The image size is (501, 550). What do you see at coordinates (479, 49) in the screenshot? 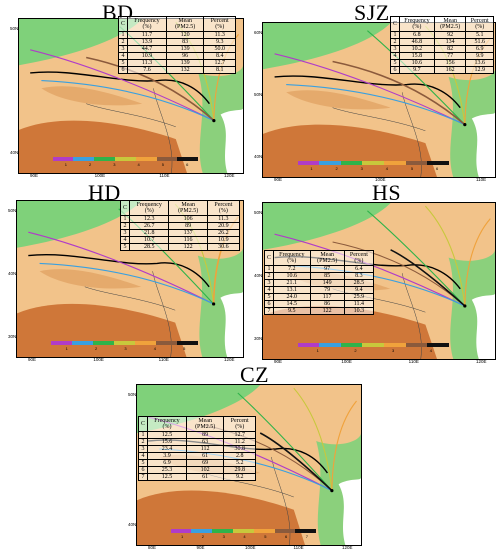
I see `table-cell: 6.9` at bounding box center [479, 49].